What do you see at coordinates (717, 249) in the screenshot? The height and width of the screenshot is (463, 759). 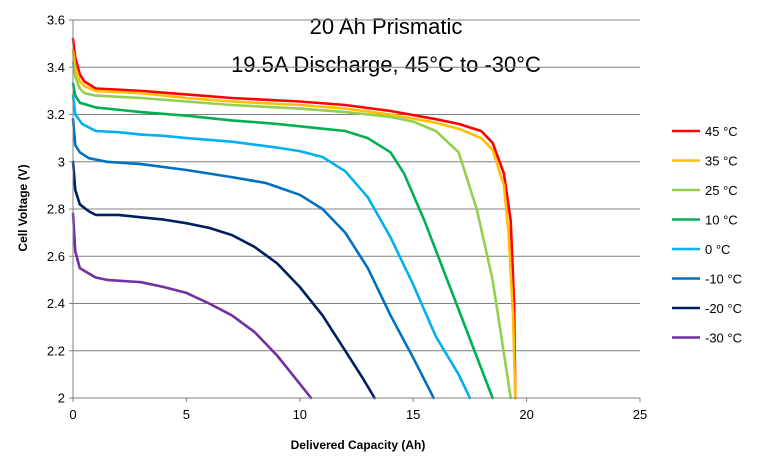 I see `legend-label: 0 °C` at bounding box center [717, 249].